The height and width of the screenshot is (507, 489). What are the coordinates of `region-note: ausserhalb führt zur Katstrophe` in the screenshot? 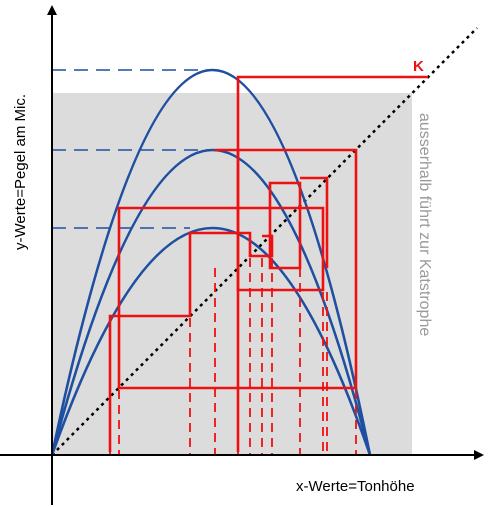 It's located at (424, 224).